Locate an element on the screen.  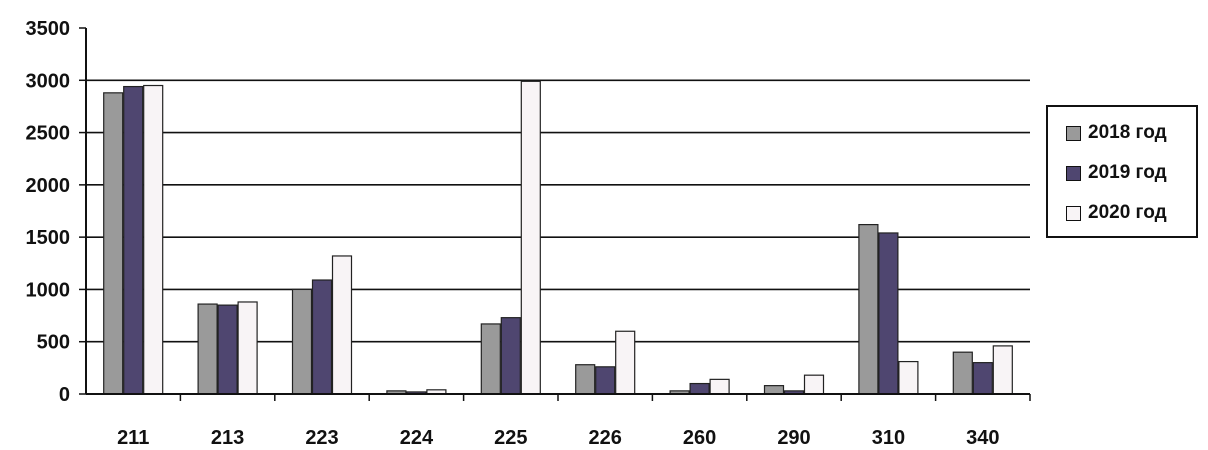
legend-label-2018: 2018 год is located at coordinates (1127, 132).